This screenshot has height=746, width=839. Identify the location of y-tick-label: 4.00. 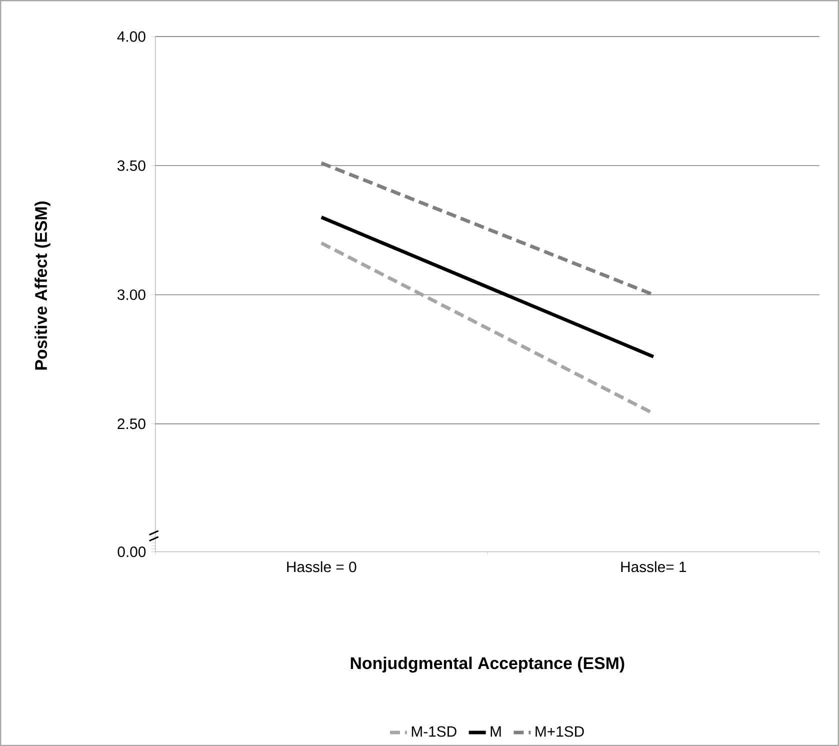
(131, 36).